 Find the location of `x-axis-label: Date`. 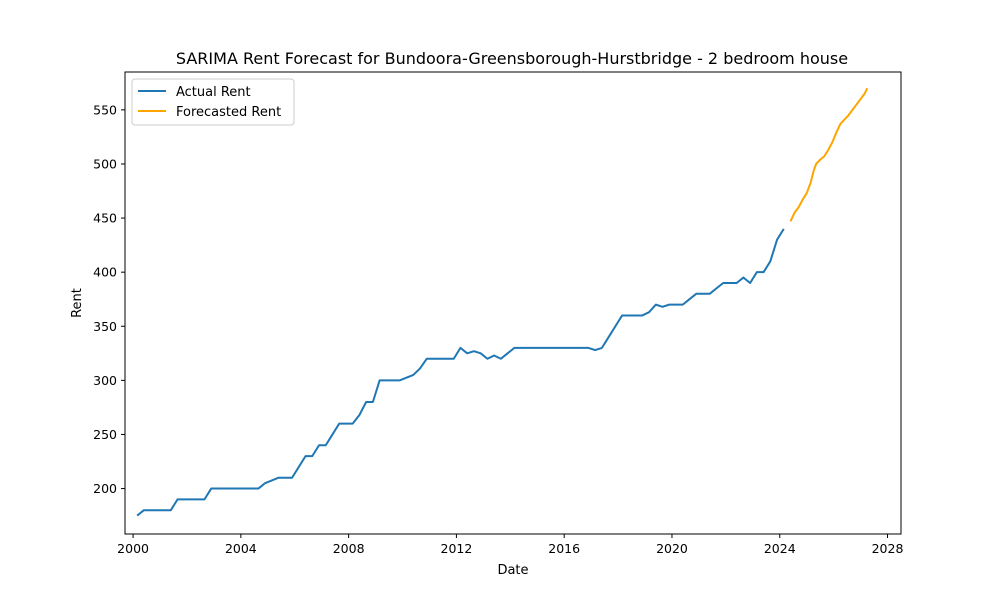

x-axis-label: Date is located at coordinates (512, 570).